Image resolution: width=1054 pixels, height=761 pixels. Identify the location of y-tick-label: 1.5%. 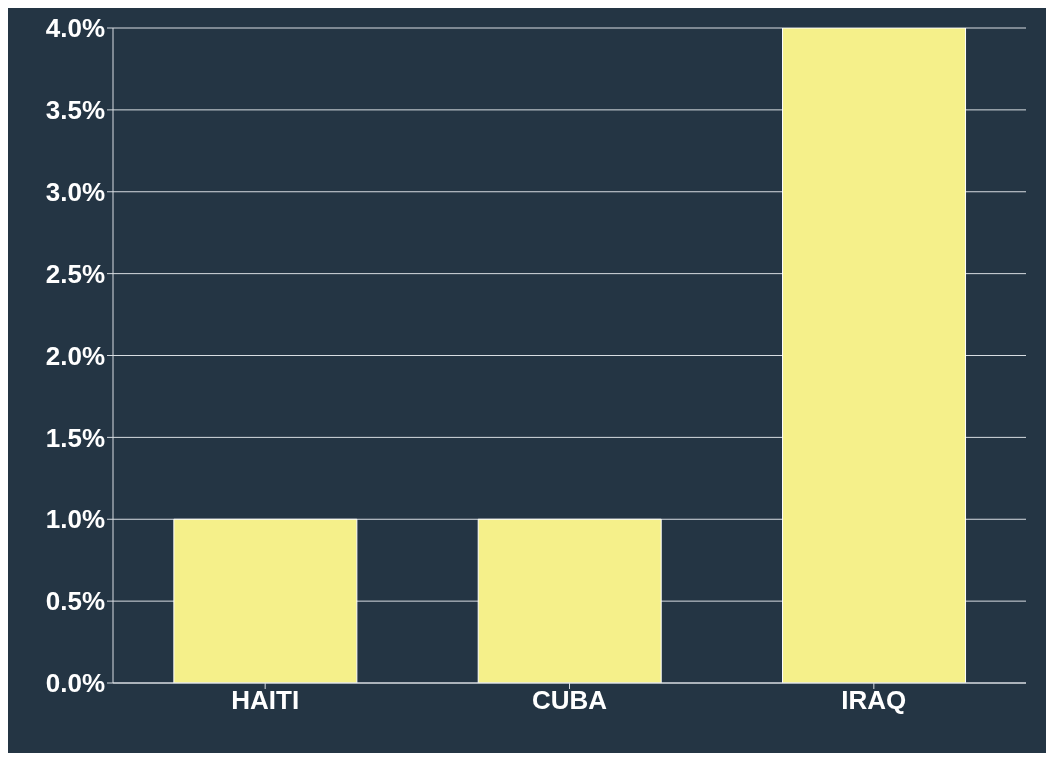
(75, 437).